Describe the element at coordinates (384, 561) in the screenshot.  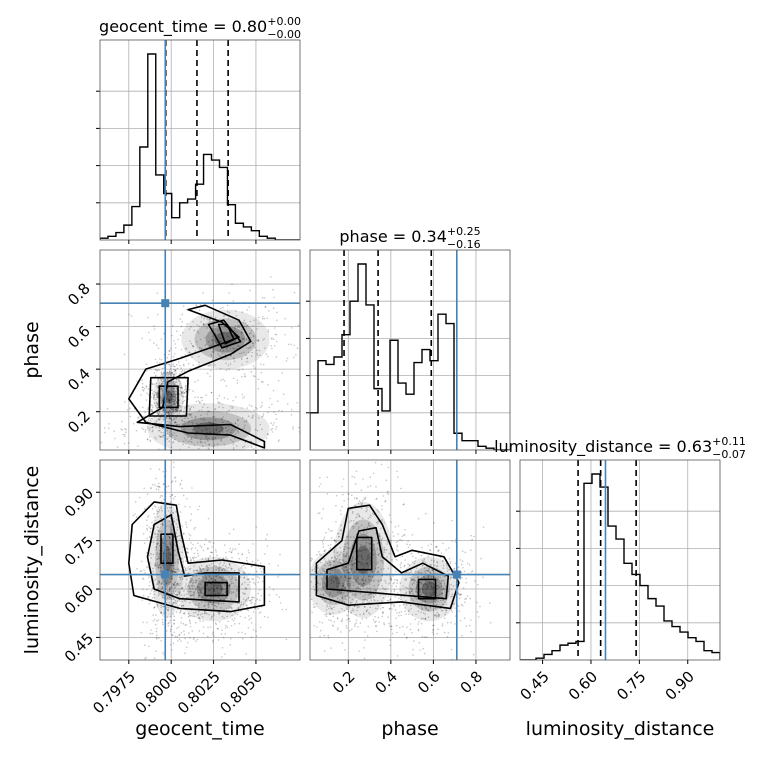
I see `density-fill` at that location.